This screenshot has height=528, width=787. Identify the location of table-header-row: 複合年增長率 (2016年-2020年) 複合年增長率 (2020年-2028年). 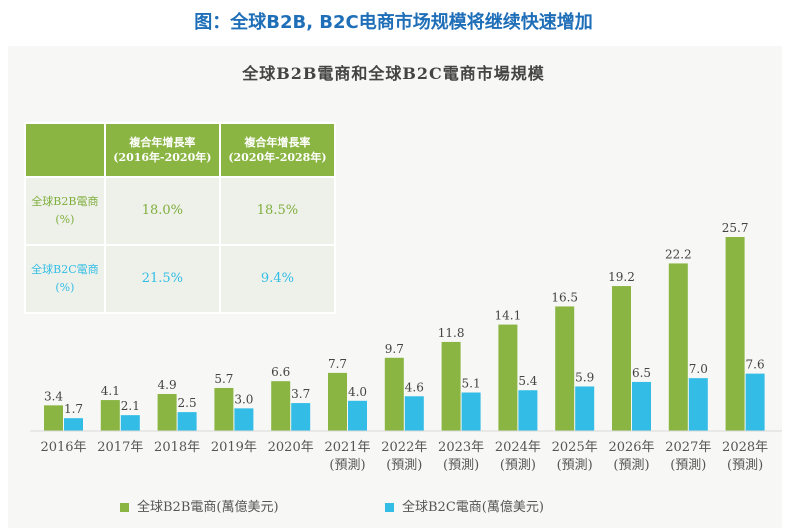
(180, 150).